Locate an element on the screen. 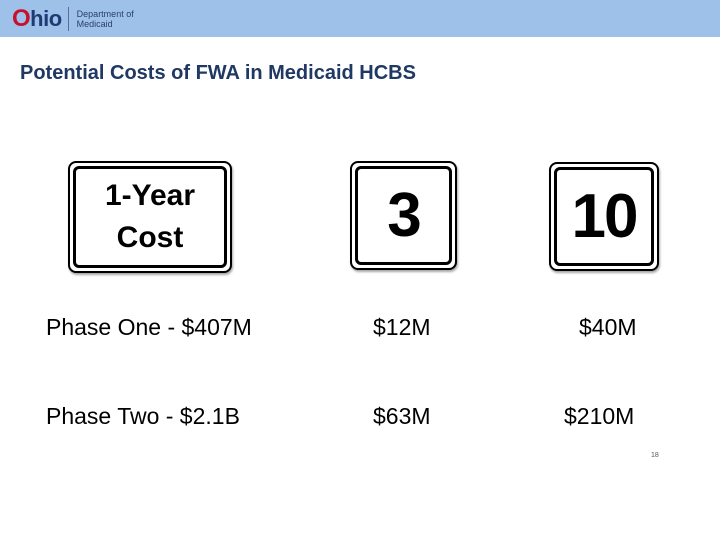 Image resolution: width=720 pixels, height=540 pixels. department-line-2: Medicaid is located at coordinates (94, 24).